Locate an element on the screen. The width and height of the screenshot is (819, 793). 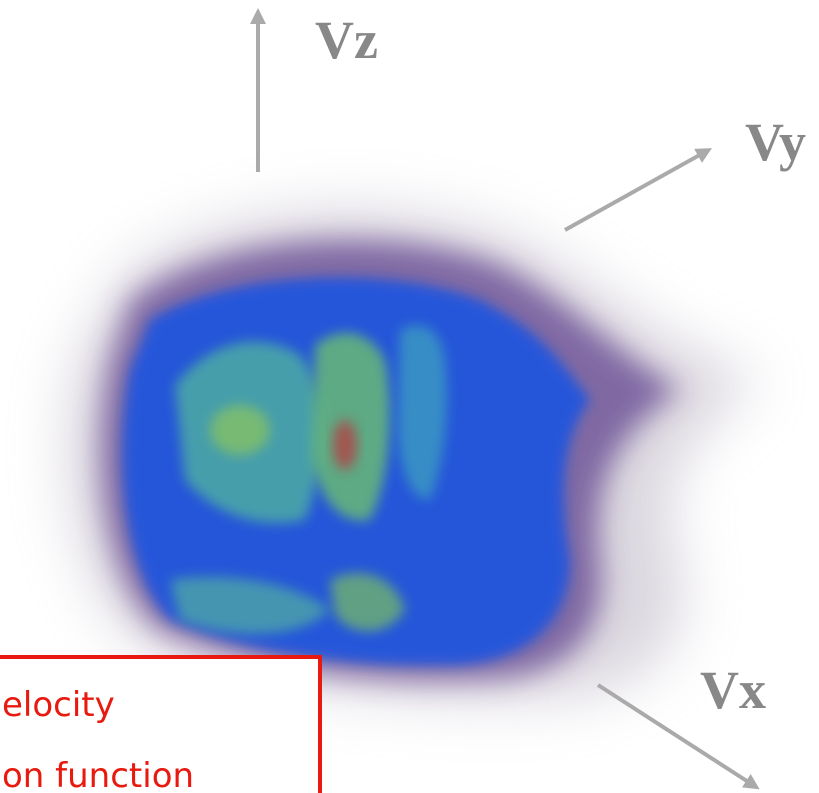
caption-box: elocity on function is located at coordinates (161, 724).